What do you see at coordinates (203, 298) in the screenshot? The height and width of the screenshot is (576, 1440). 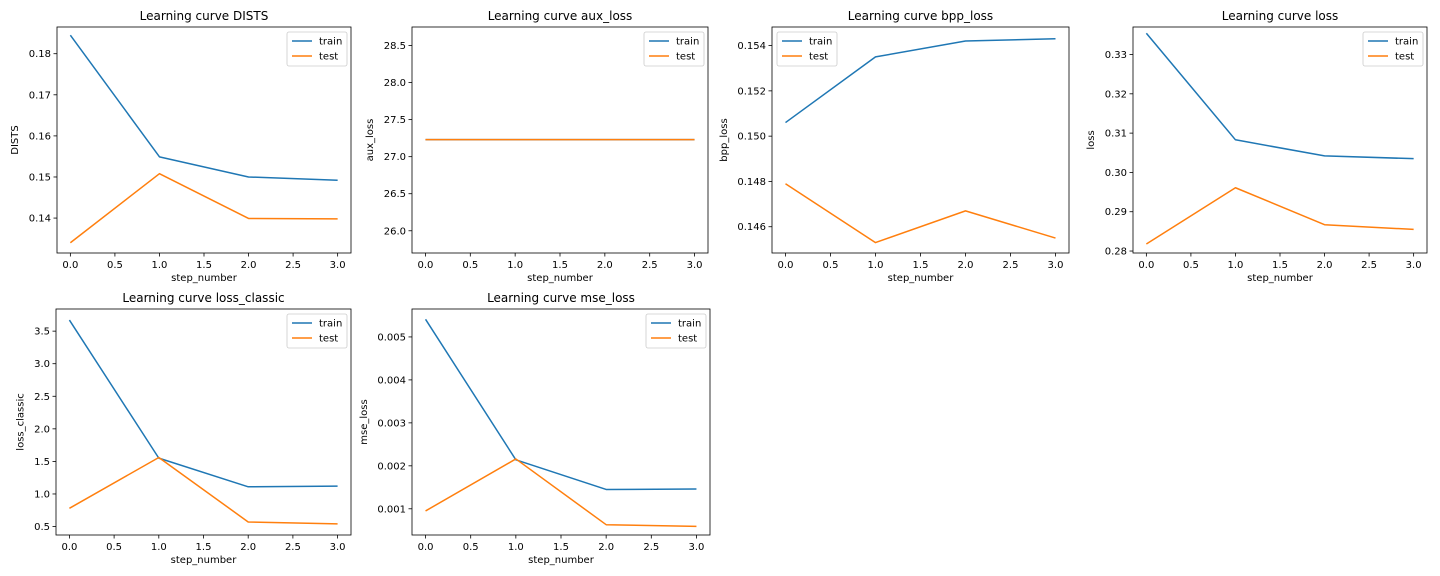 I see `chart-title: Learning curve loss_classic` at bounding box center [203, 298].